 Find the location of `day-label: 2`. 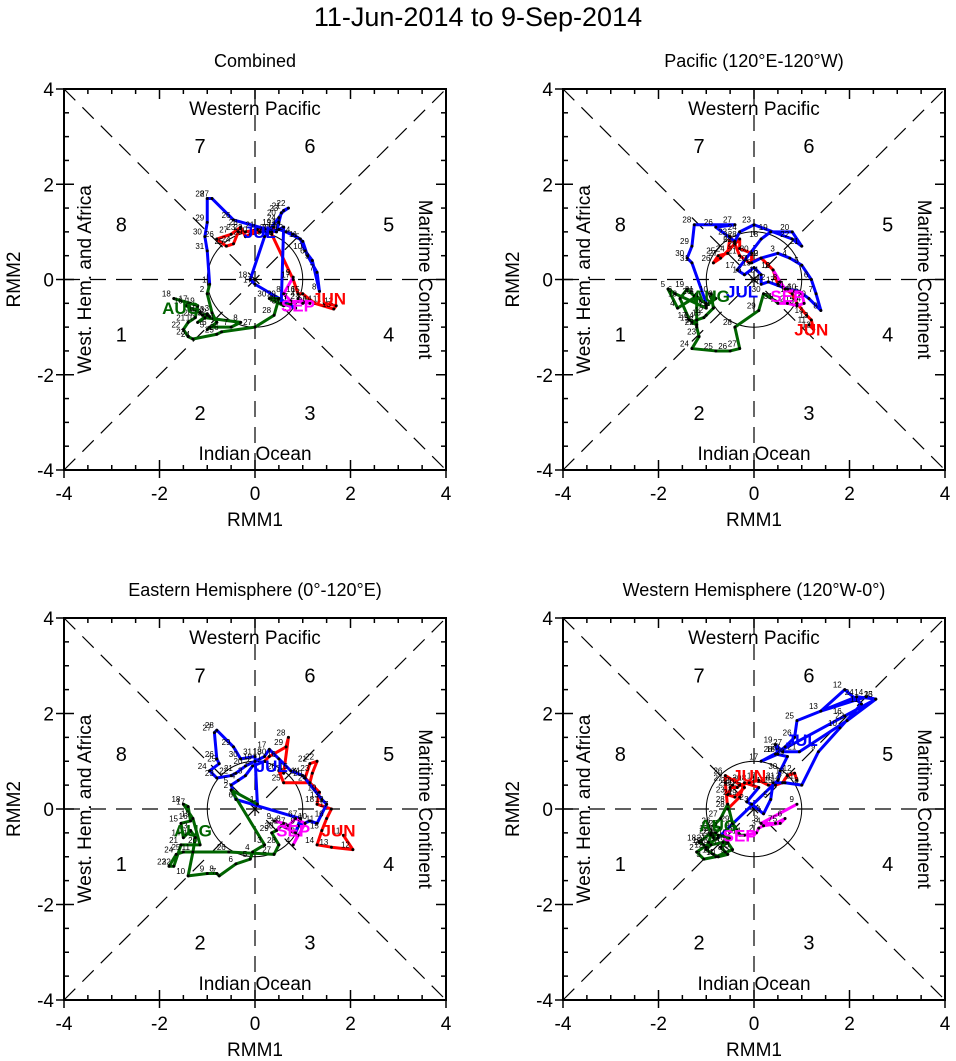

day-label: 2 is located at coordinates (691, 847).